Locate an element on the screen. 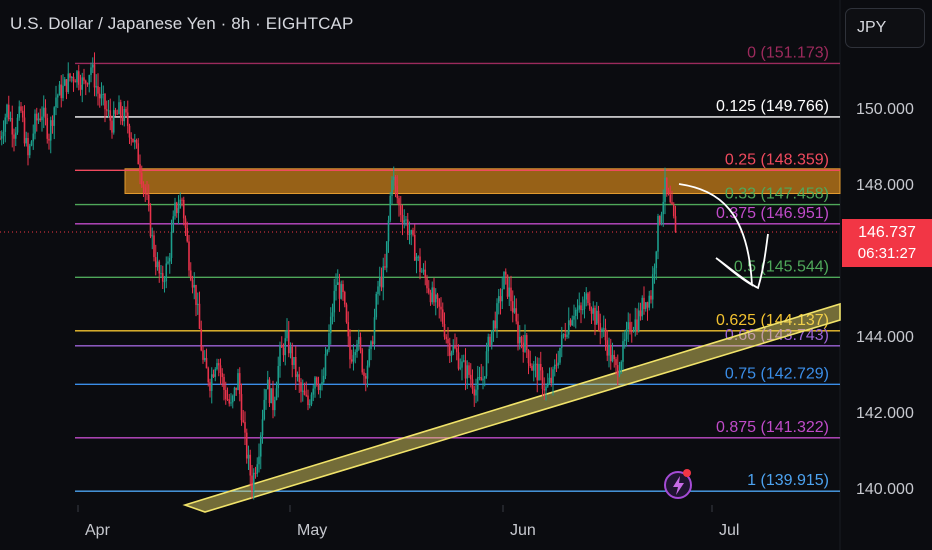 This screenshot has height=550, width=932. fib-level-label: 0 (151.173) is located at coordinates (788, 52).